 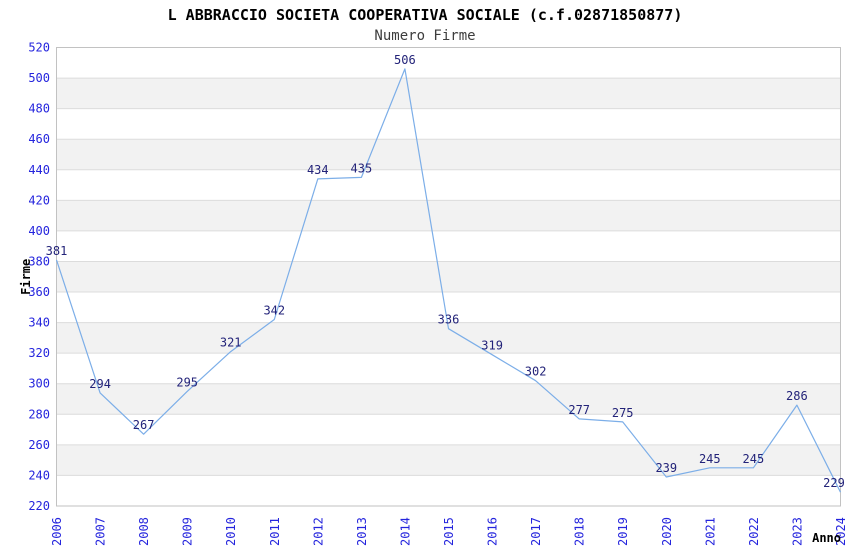 I want to click on x-tick-label: 2007, so click(x=101, y=531).